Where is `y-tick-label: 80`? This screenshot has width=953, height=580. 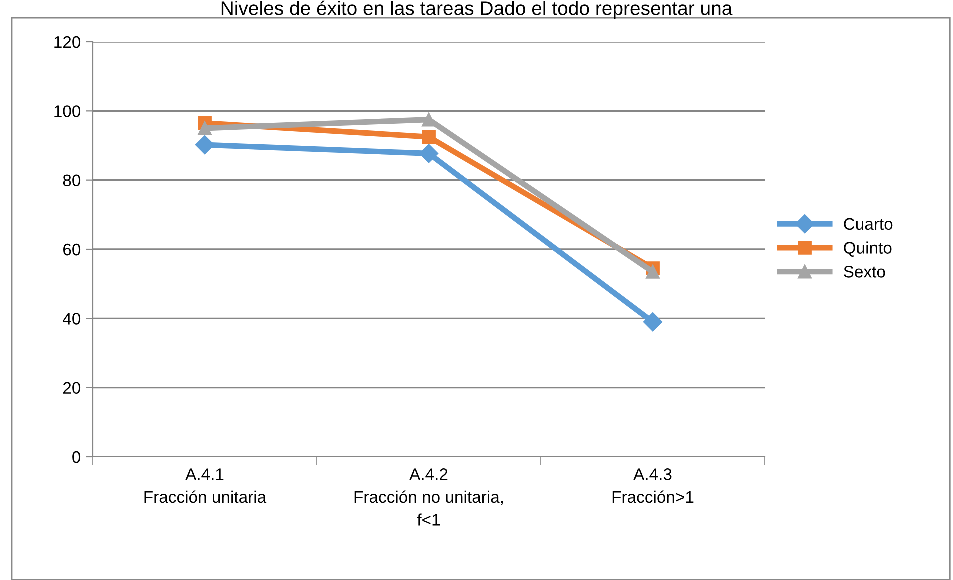
y-tick-label: 80 is located at coordinates (72, 180).